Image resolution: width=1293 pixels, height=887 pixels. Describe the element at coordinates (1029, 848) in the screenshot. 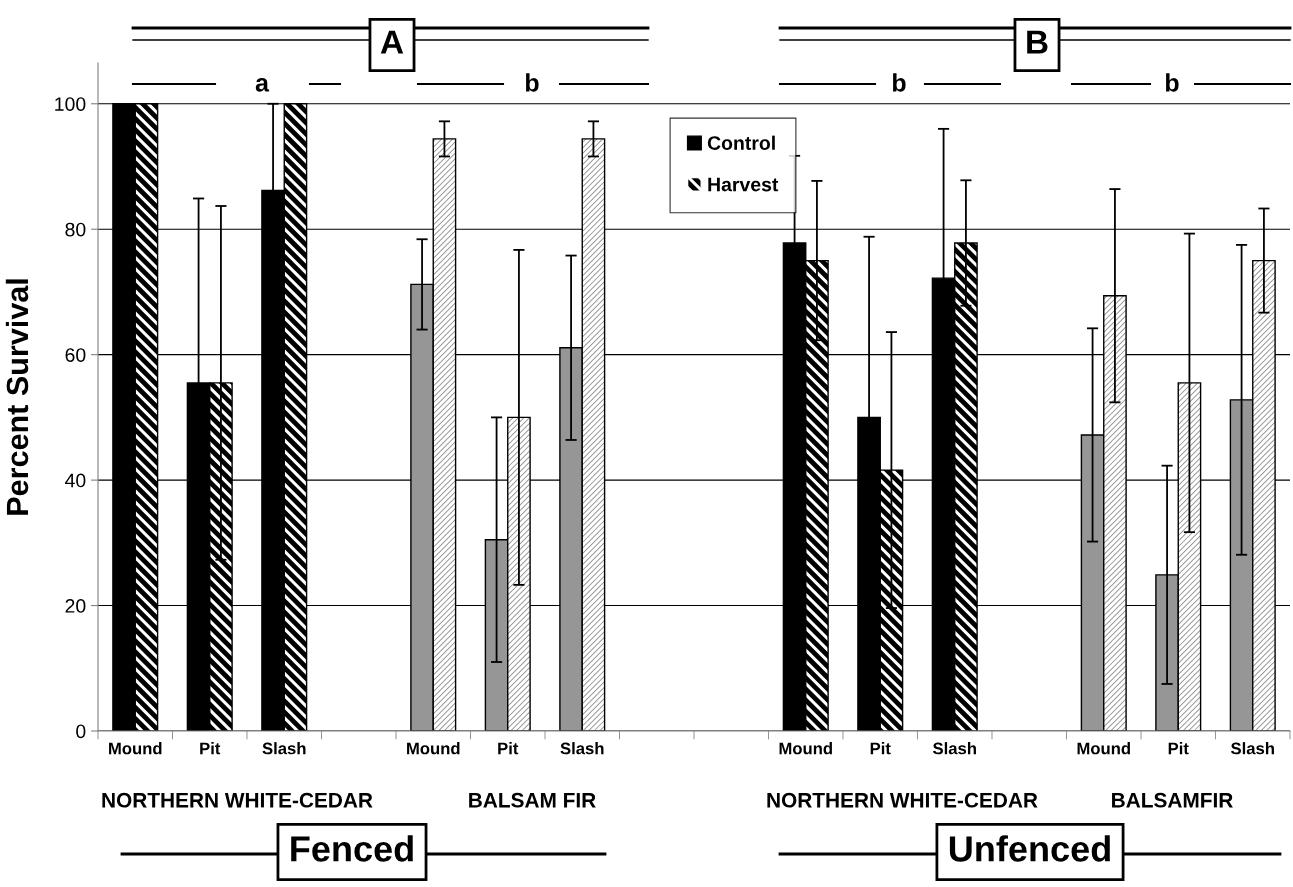

I see `text: Unfenced` at that location.